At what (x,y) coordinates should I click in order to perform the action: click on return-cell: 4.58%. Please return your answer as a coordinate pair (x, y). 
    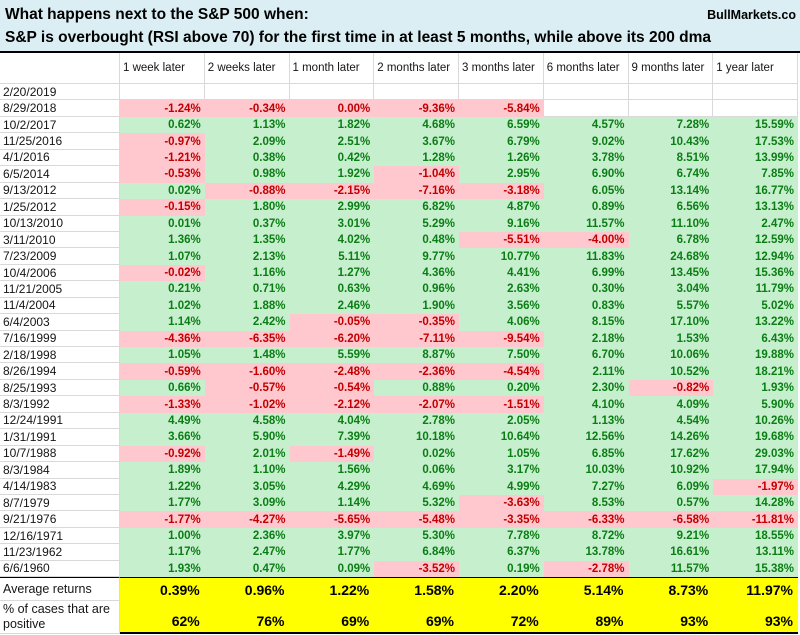
    Looking at the image, I should click on (247, 421).